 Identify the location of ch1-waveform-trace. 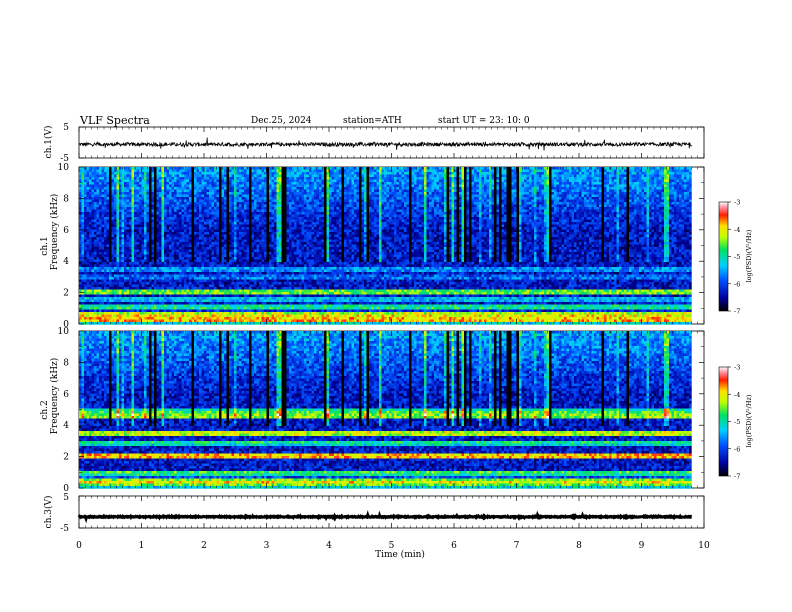
(385, 144).